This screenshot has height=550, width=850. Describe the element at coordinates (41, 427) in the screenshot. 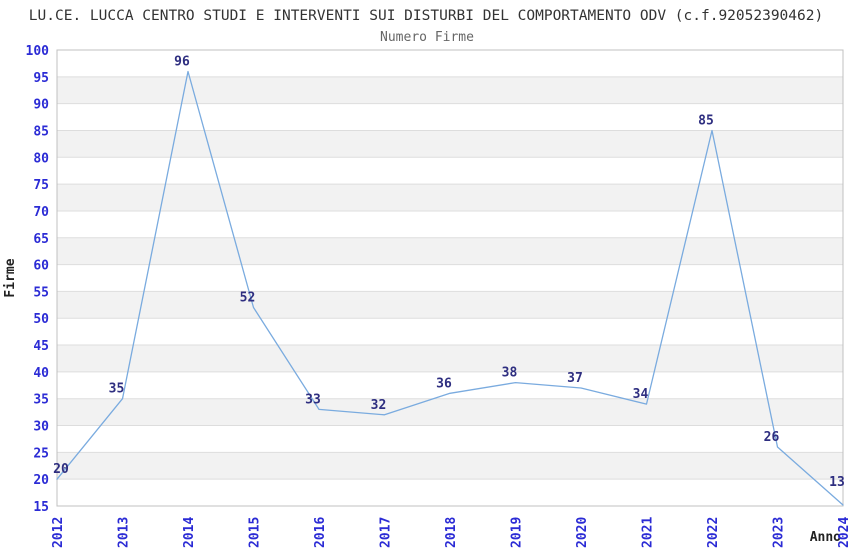

I see `y-tick-label: 30` at that location.